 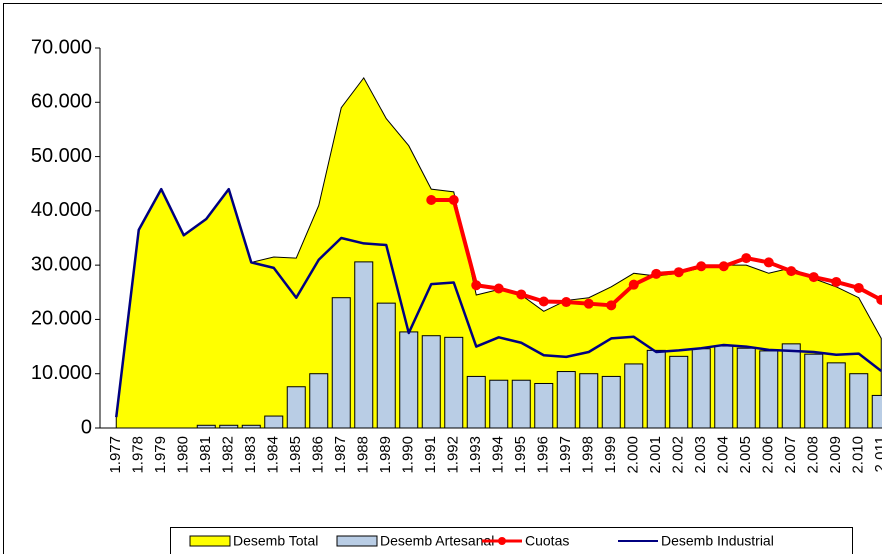 I want to click on y-tick-label: 60.000, so click(x=61, y=102).